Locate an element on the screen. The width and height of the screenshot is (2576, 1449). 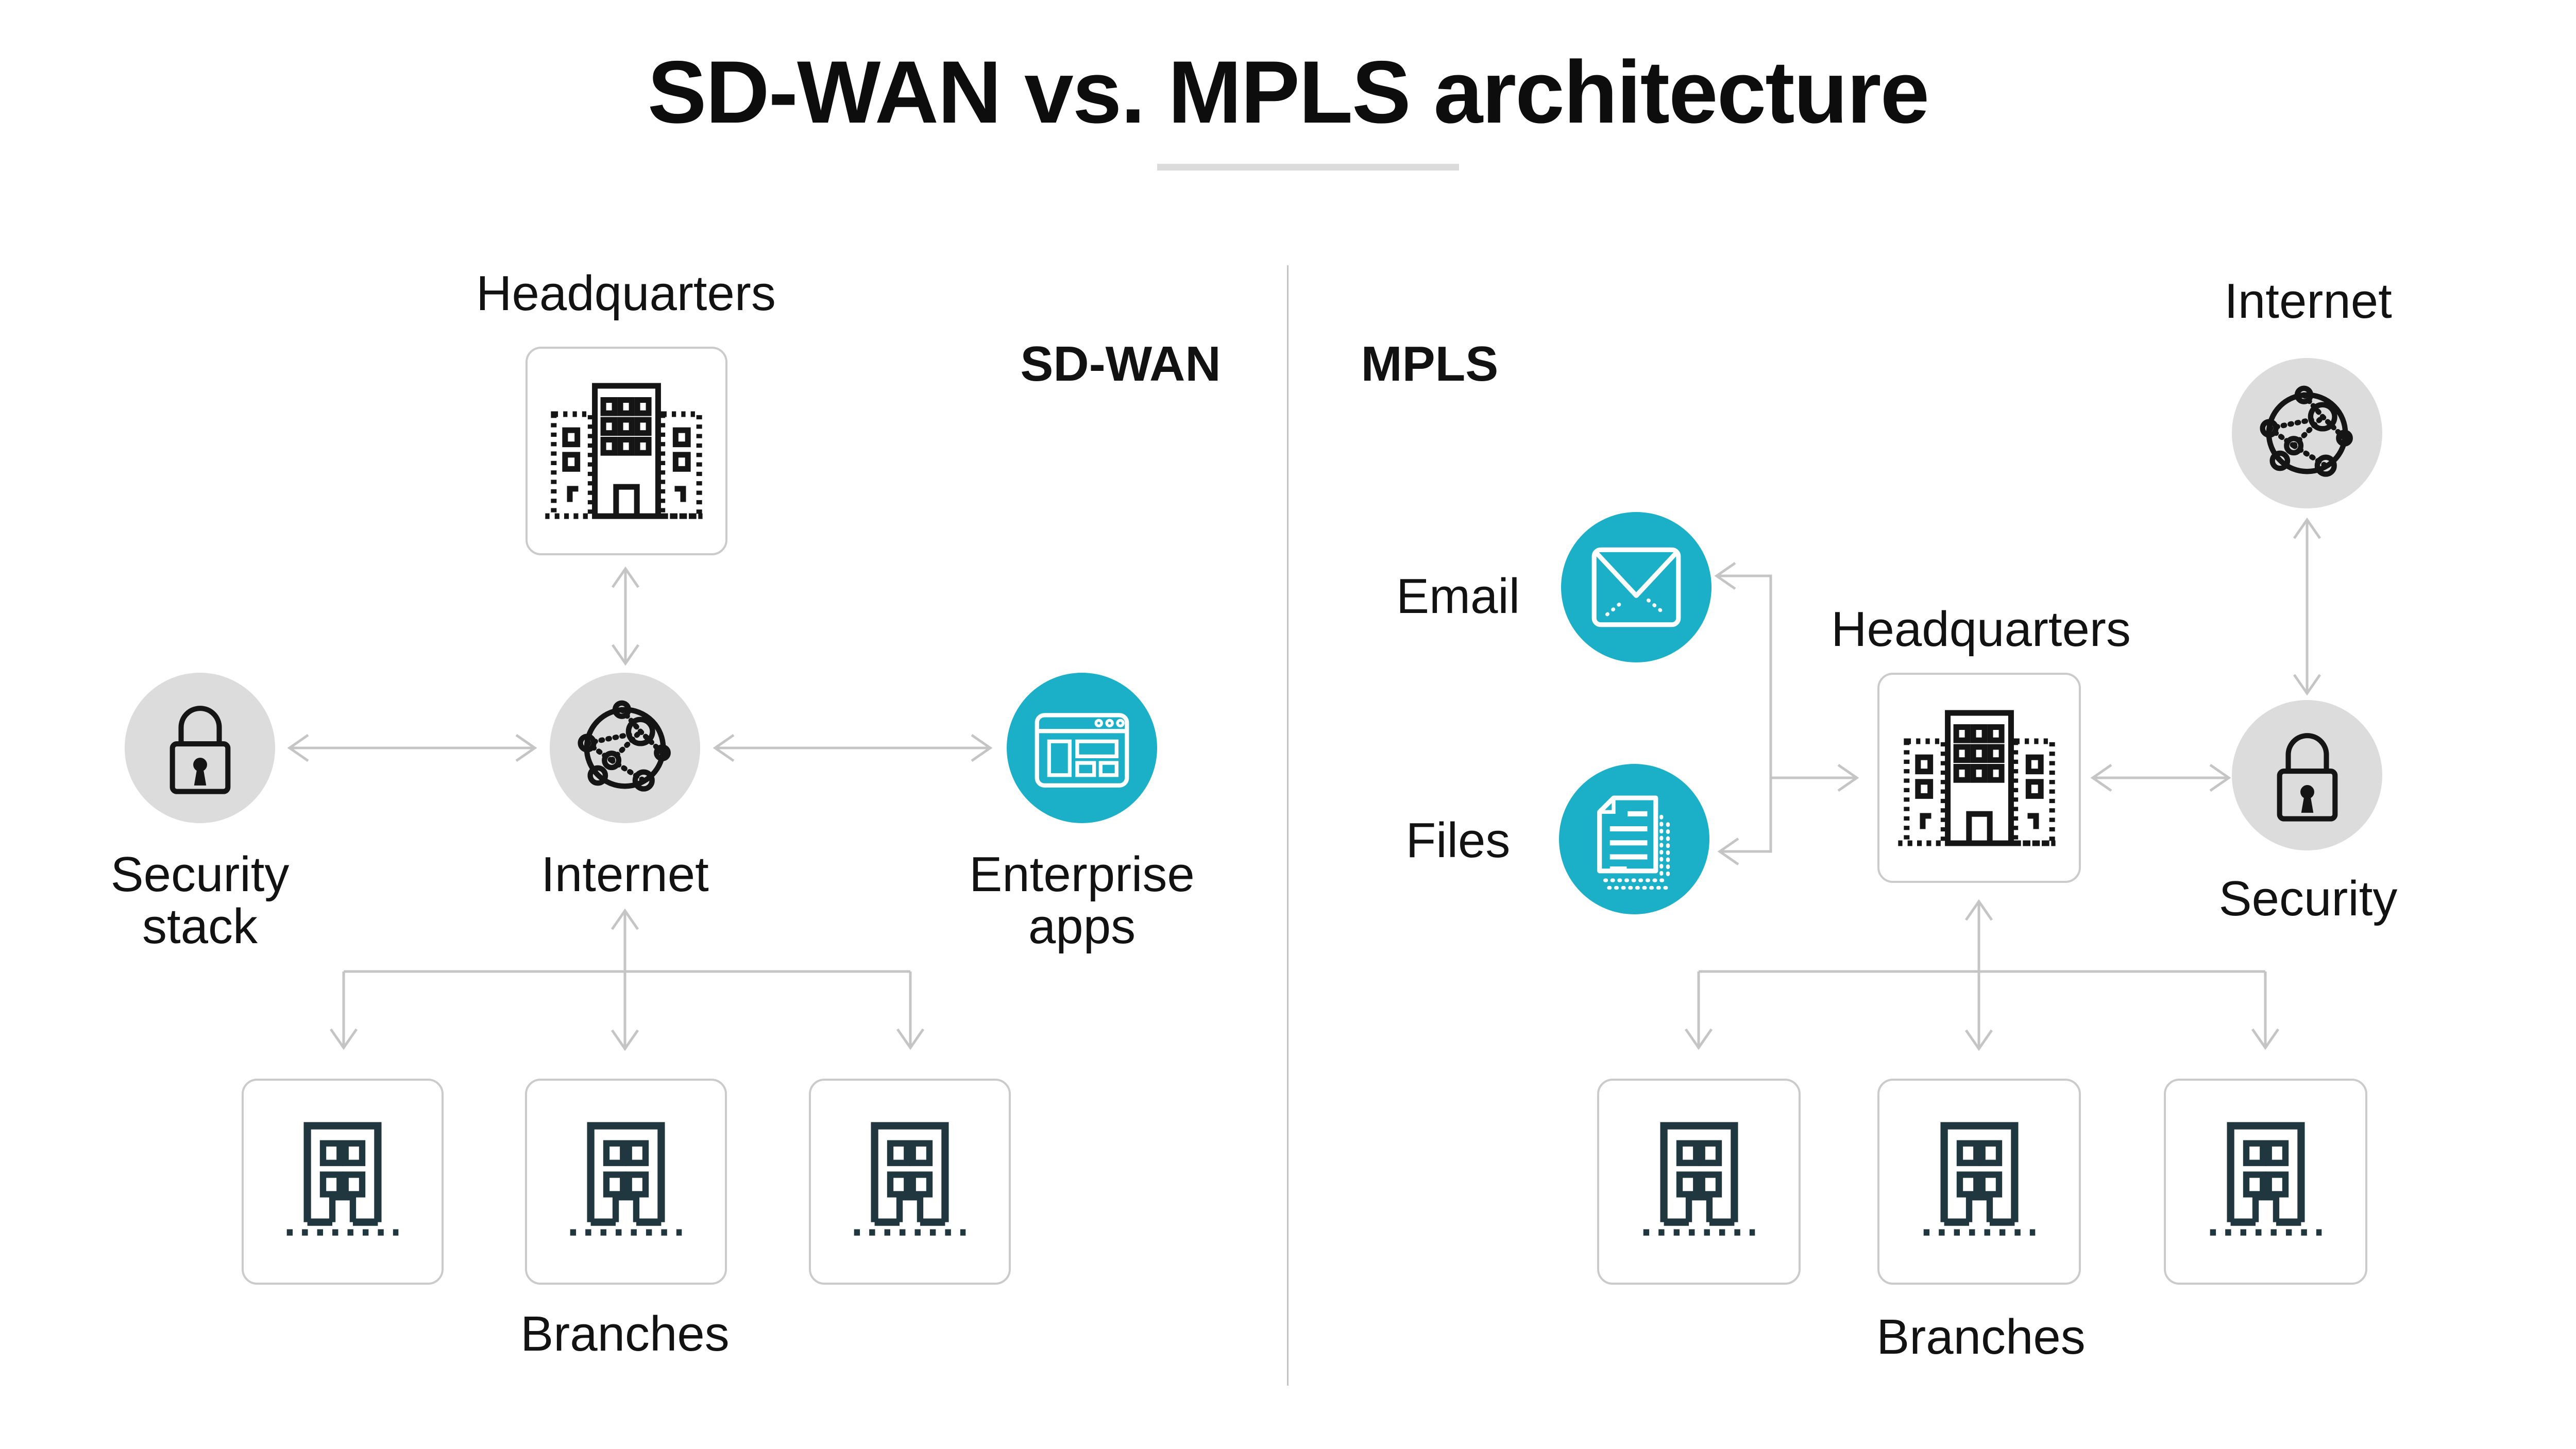
document-icon is located at coordinates (1634, 839).